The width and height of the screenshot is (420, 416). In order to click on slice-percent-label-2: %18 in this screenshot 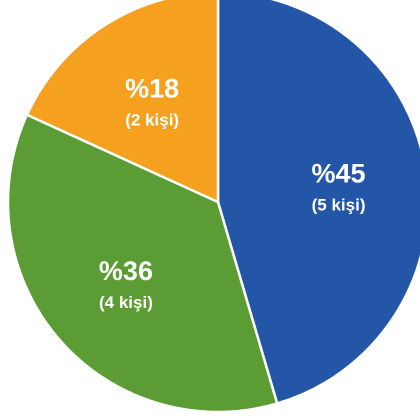, I will do `click(152, 89)`.